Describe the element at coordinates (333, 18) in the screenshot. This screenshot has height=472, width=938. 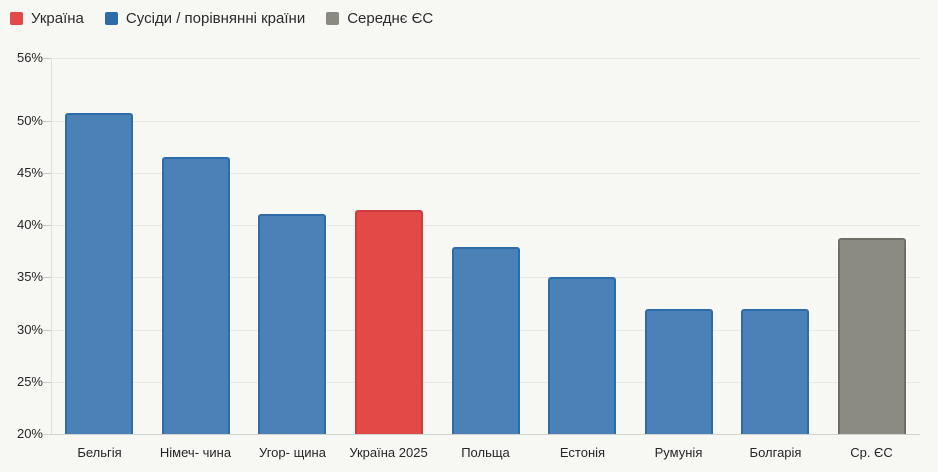
I see `legend-swatch-eu-average` at that location.